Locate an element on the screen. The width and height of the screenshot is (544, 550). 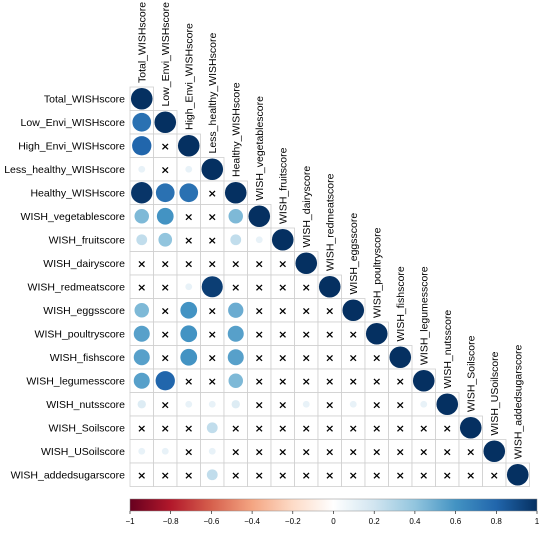
nonsignificant-mark-7-6: × is located at coordinates (282, 263).